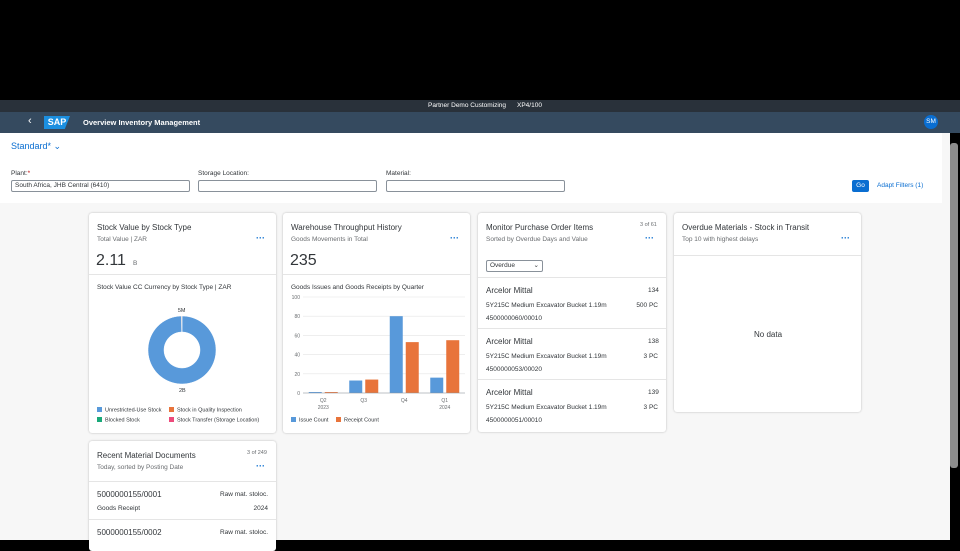 Image resolution: width=960 pixels, height=551 pixels. What do you see at coordinates (444, 408) in the screenshot?
I see `x-tick-label: 2024` at bounding box center [444, 408].